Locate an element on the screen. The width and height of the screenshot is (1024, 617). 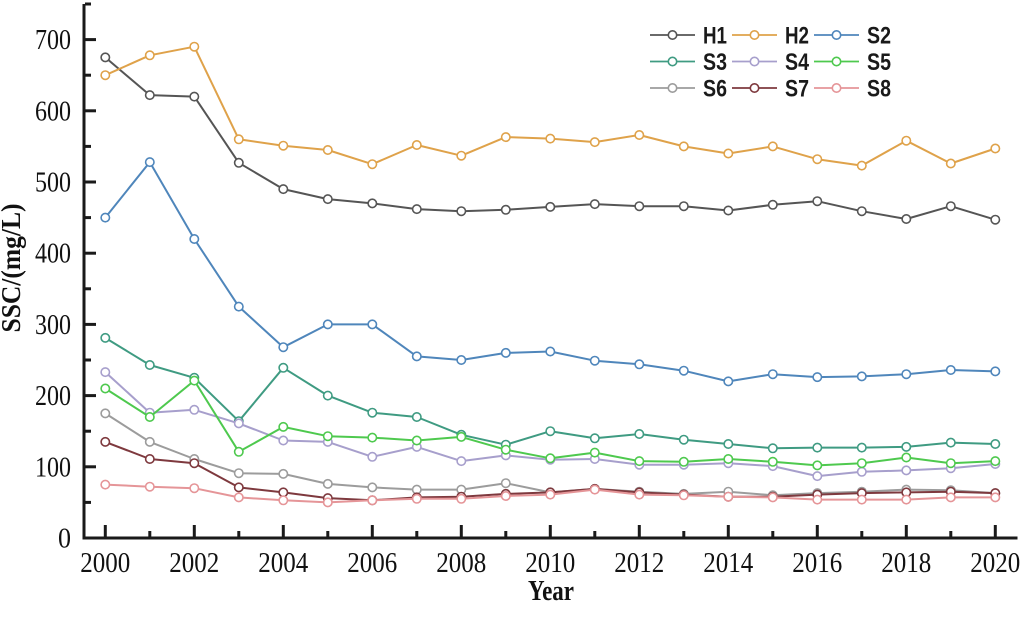
svg-text: 300 is located at coordinates (53, 325).